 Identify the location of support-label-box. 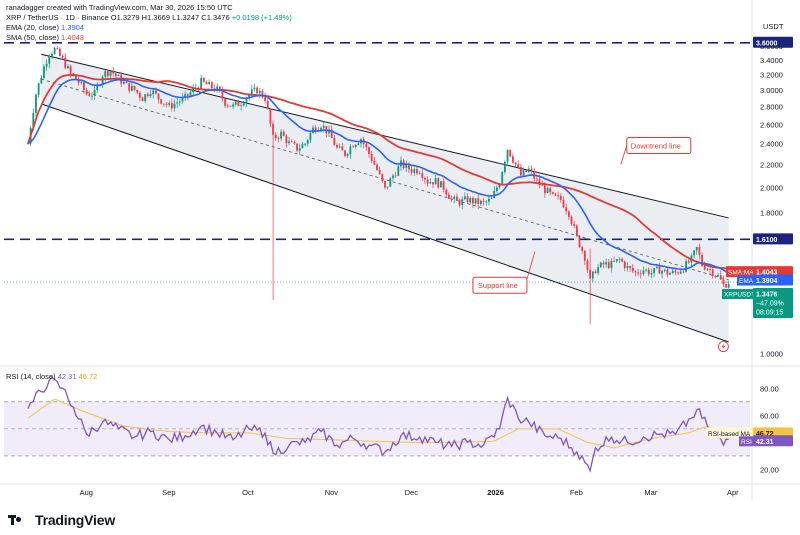
(500, 285).